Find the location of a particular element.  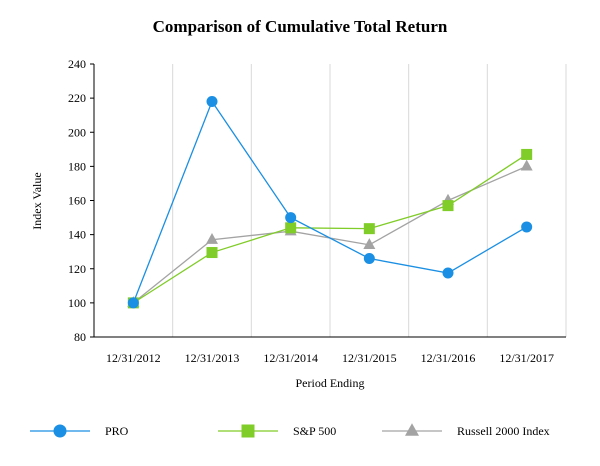

legend-item: PRO is located at coordinates (79, 431).